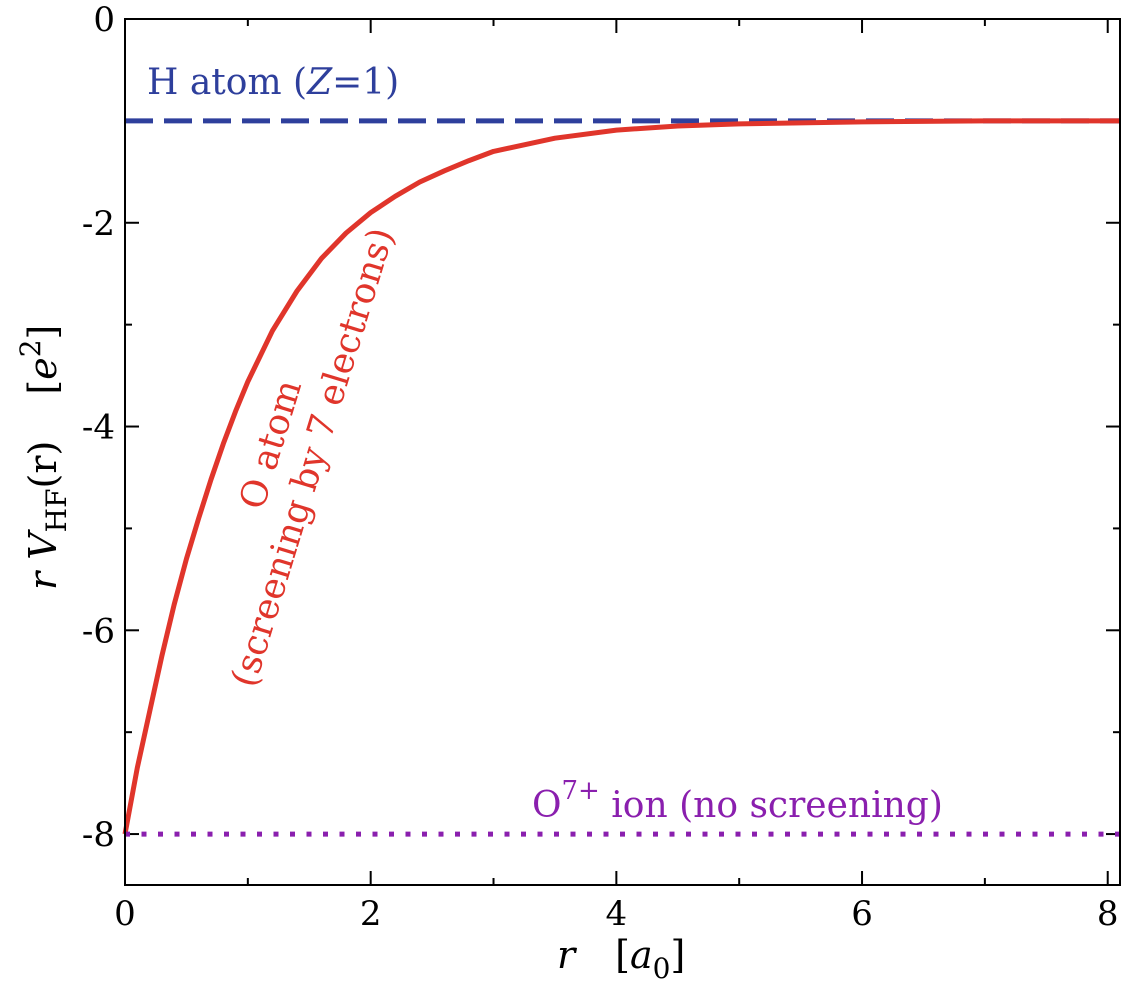  What do you see at coordinates (737, 801) in the screenshot?
I see `o7-ion-label: O7+ ion (no screening)` at bounding box center [737, 801].